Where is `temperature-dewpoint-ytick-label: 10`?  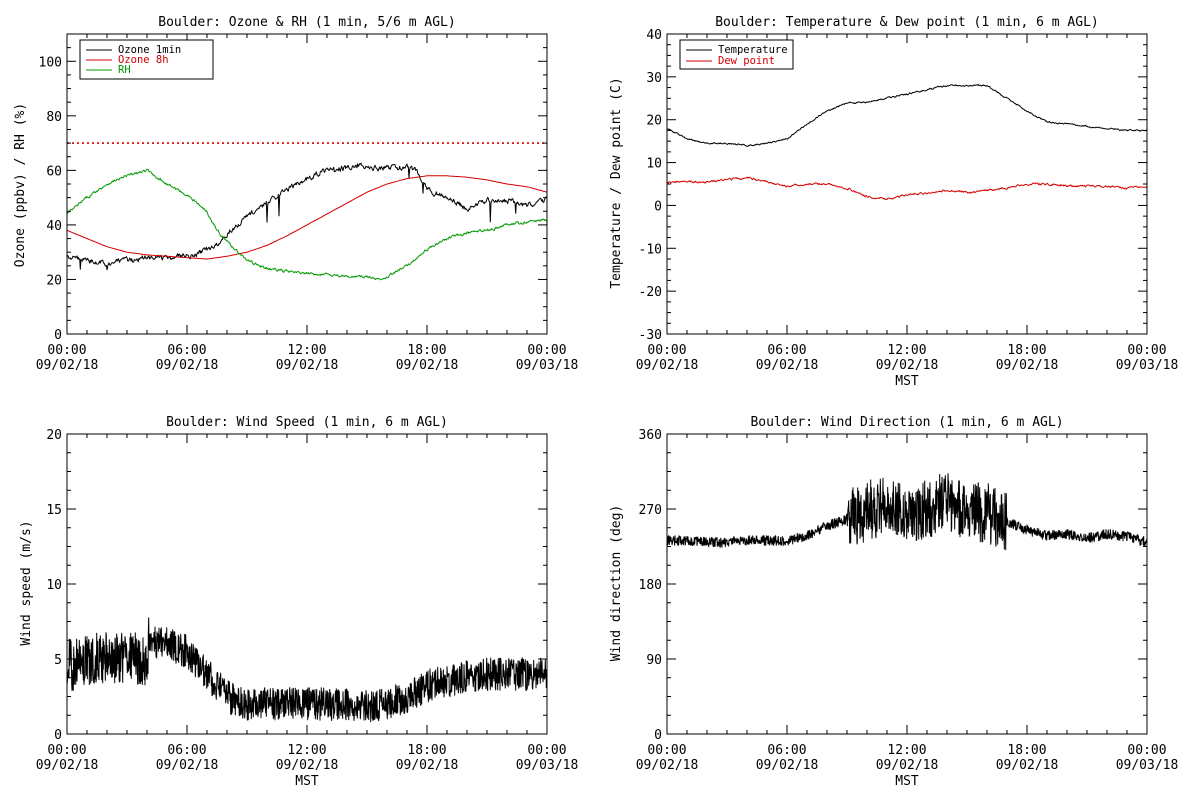 temperature-dewpoint-ytick-label: 10 is located at coordinates (654, 164).